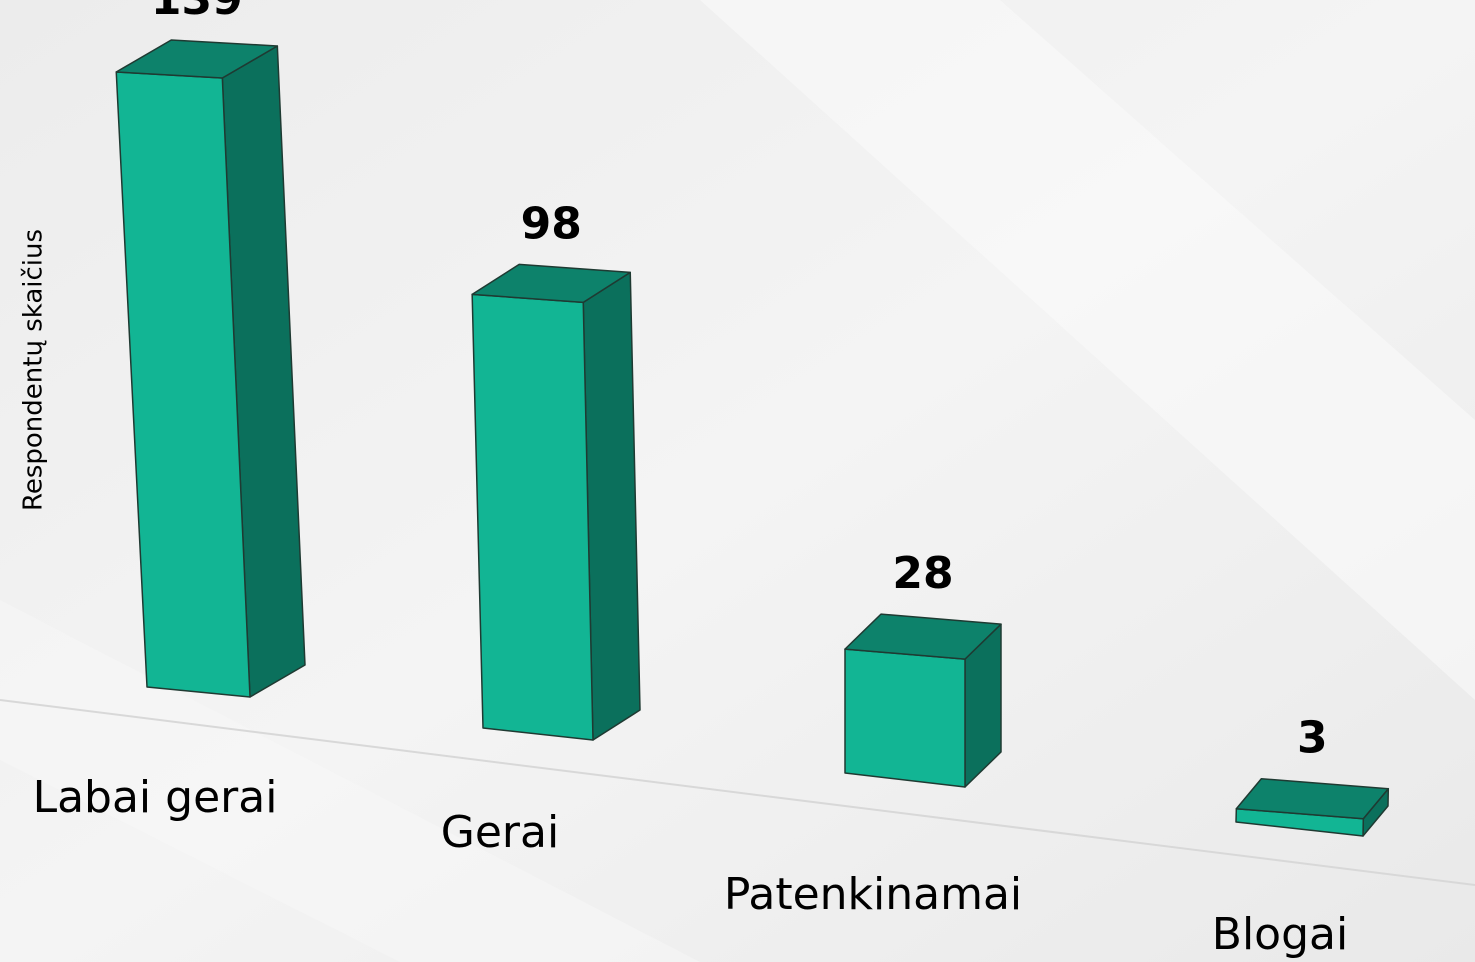  What do you see at coordinates (500, 832) in the screenshot?
I see `x-tick-label: Gerai` at bounding box center [500, 832].